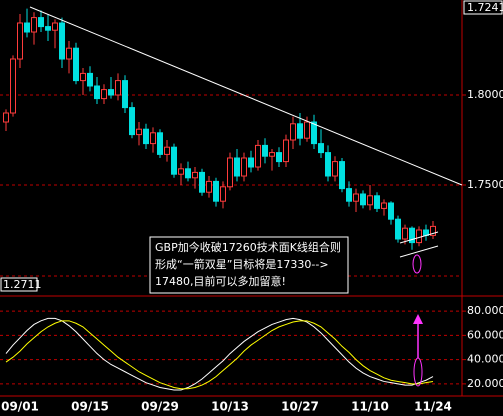  Describe the element at coordinates (485, 310) in the screenshot. I see `y-tick-label: 80.0000` at that location.